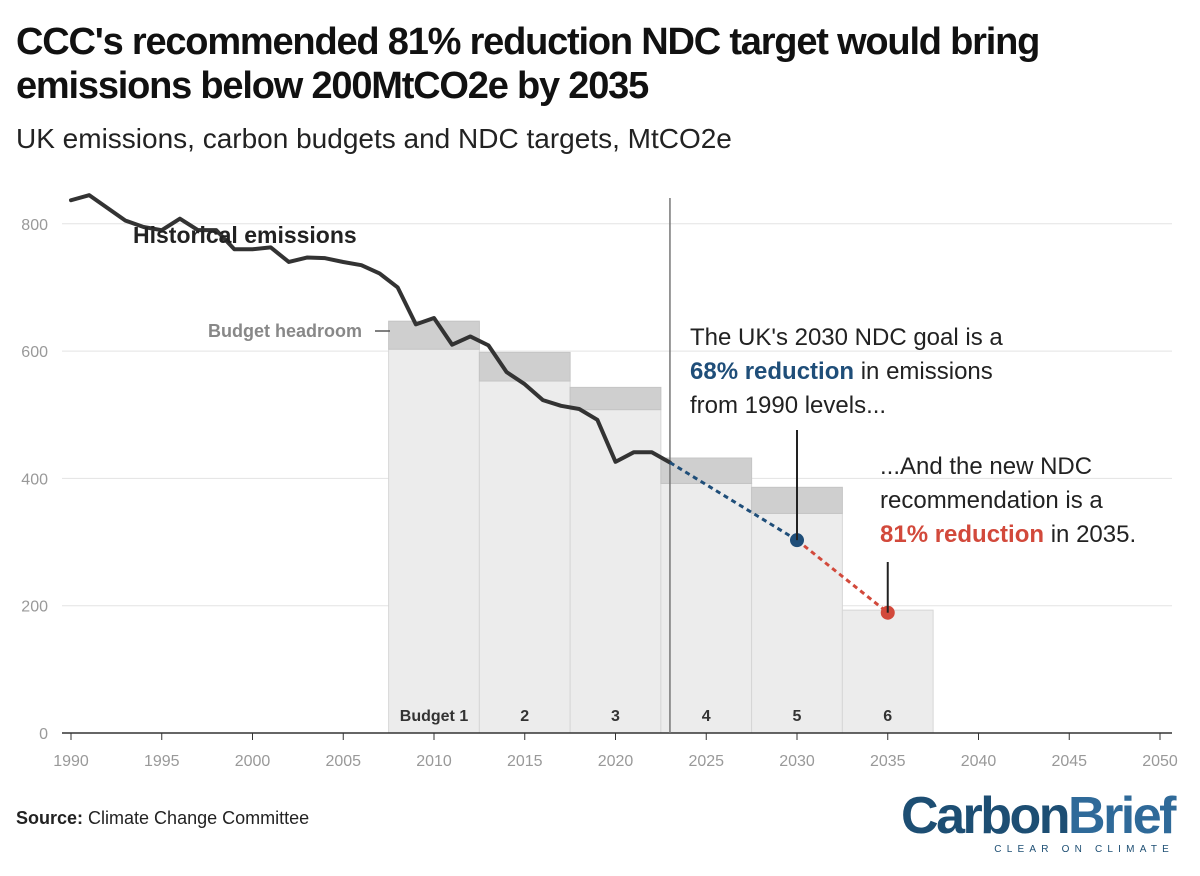 The image size is (1200, 876). Describe the element at coordinates (43, 734) in the screenshot. I see `y-tick-label: 0` at that location.